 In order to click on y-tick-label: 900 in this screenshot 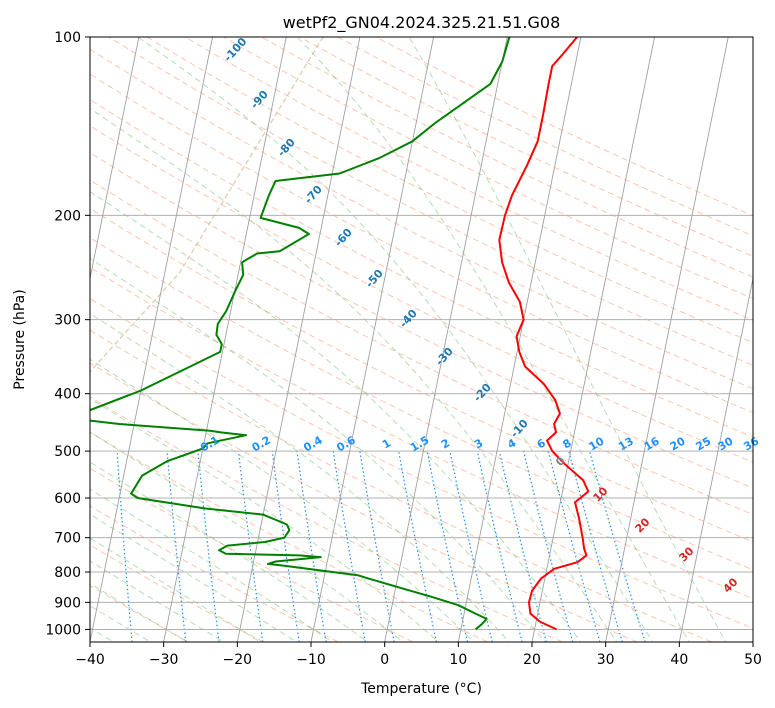, I will do `click(67, 603)`.